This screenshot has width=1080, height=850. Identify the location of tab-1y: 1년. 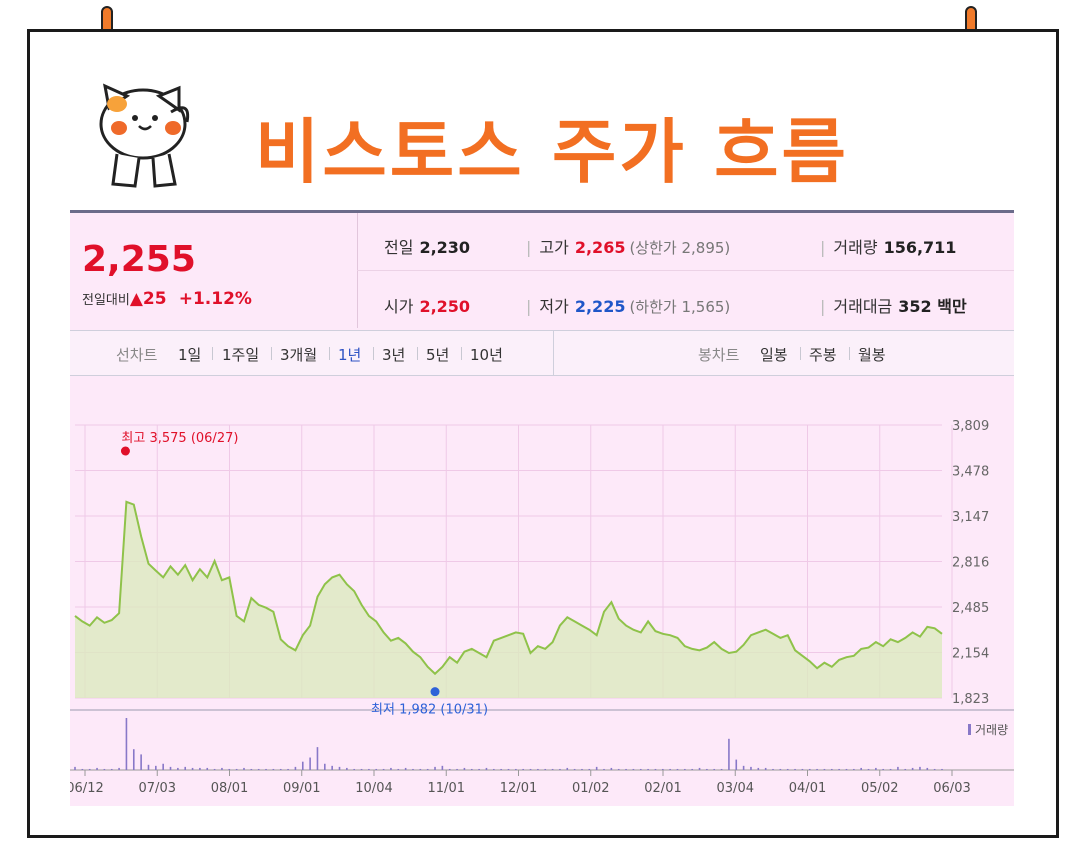
(350, 355).